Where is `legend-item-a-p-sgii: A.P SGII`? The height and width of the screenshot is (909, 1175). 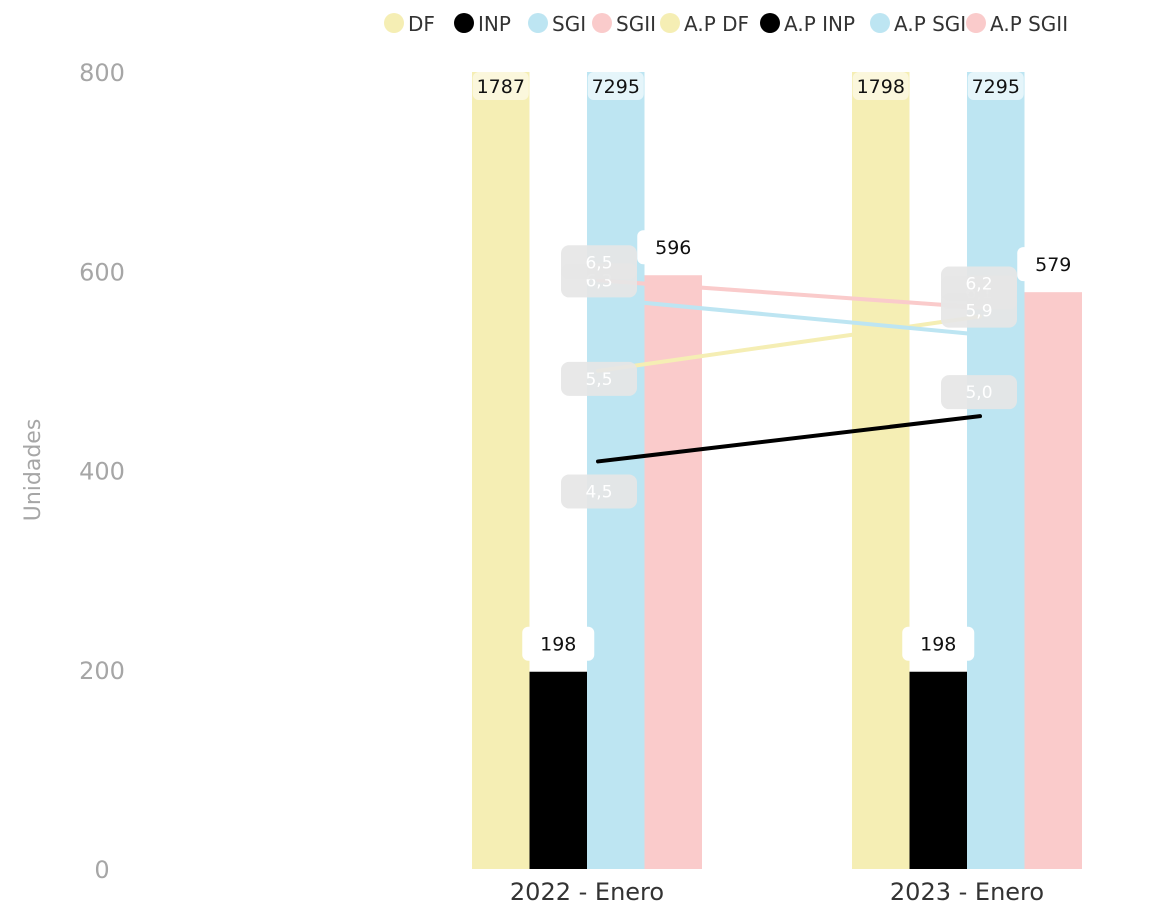
legend-item-a-p-sgii: A.P SGII is located at coordinates (1029, 24).